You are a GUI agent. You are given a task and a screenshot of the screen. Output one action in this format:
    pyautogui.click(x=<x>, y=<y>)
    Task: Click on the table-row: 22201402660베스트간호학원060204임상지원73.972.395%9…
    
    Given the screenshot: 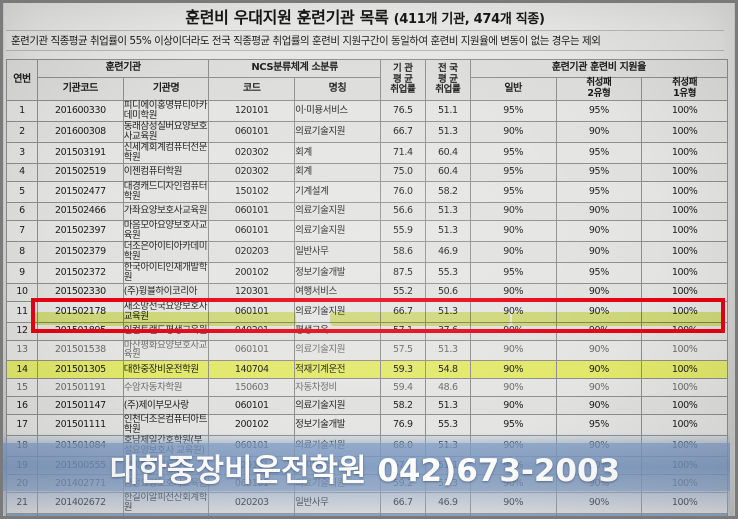 What is the action you would take?
    pyautogui.click(x=367, y=516)
    